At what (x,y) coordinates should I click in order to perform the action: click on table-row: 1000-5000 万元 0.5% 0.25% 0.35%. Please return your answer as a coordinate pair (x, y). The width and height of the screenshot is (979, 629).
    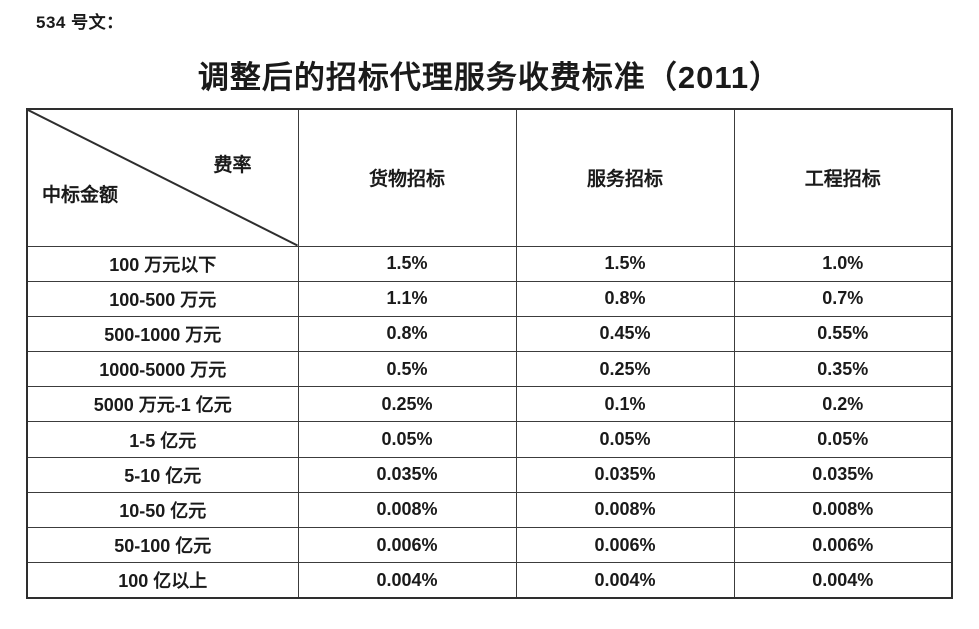
    Looking at the image, I should click on (489, 369).